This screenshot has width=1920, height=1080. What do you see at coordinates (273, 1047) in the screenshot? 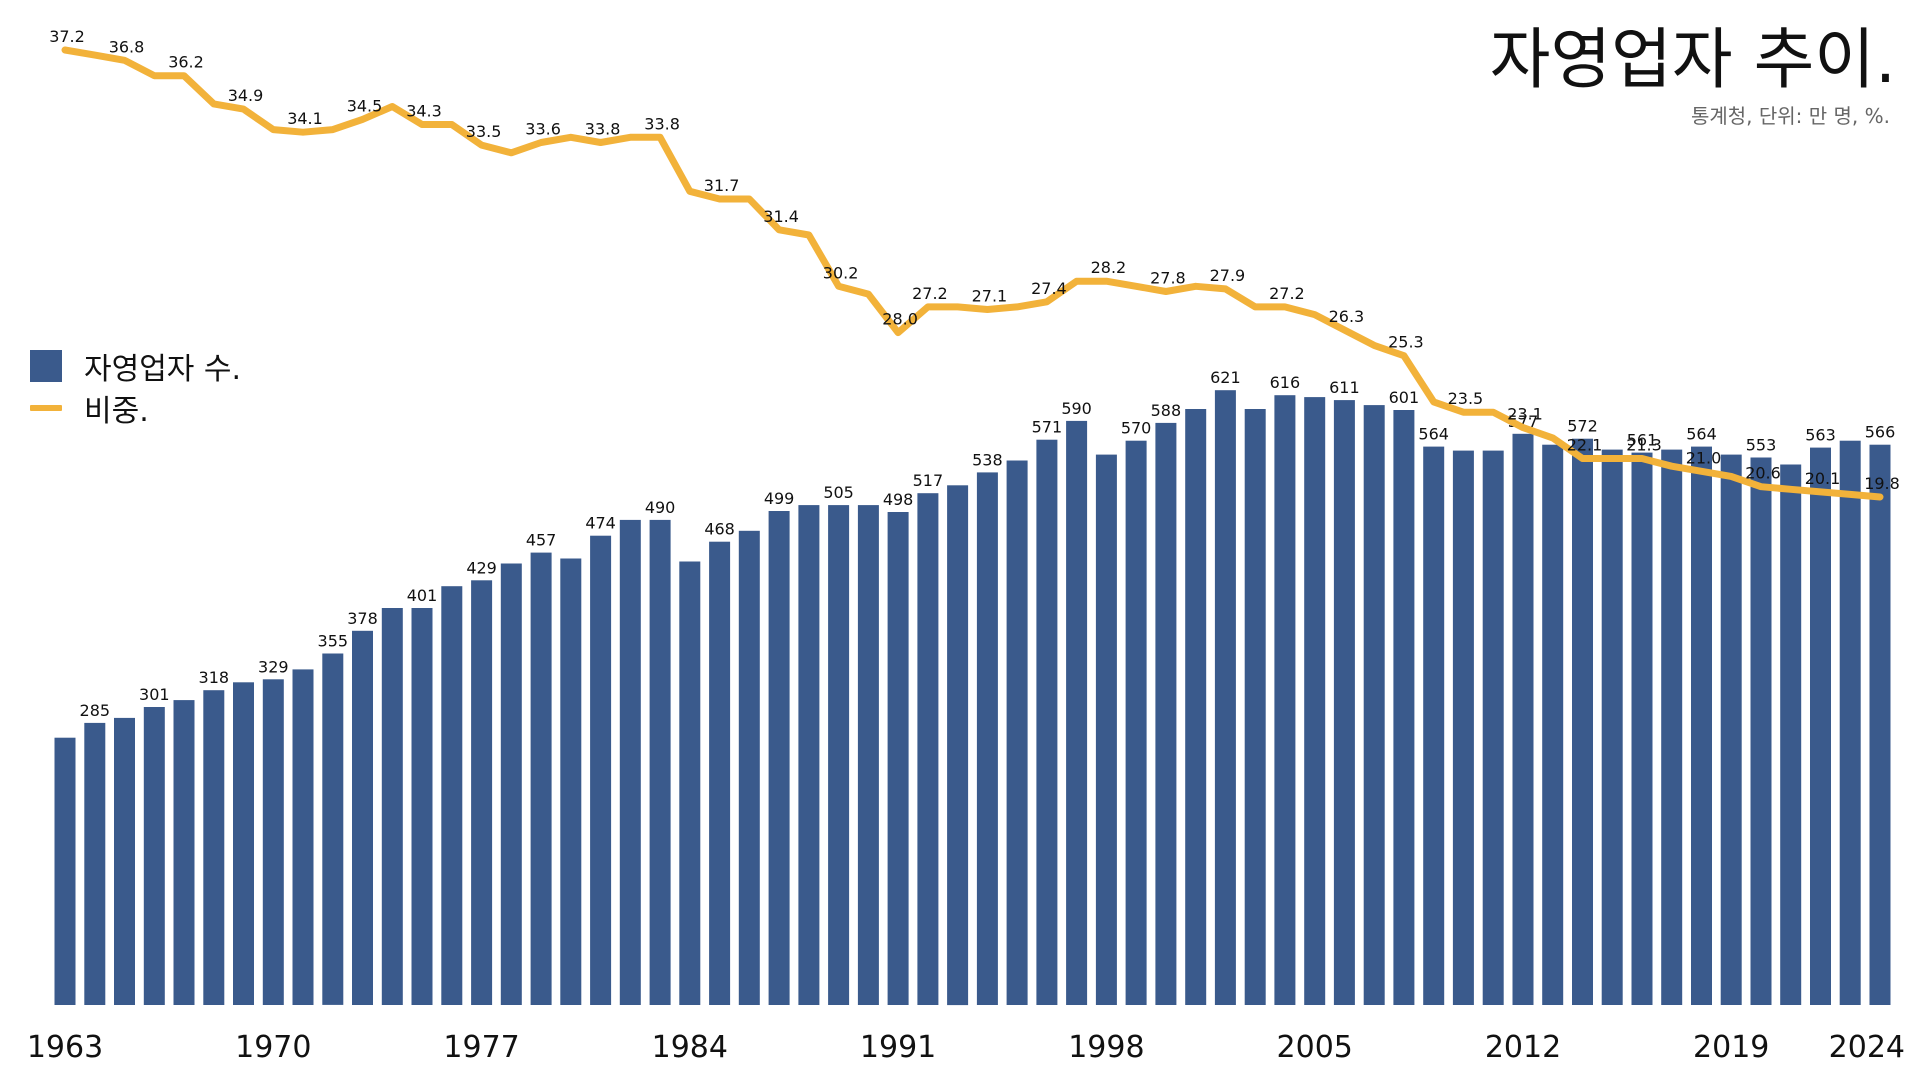
I see `x-tick-1970: 1970` at bounding box center [273, 1047].